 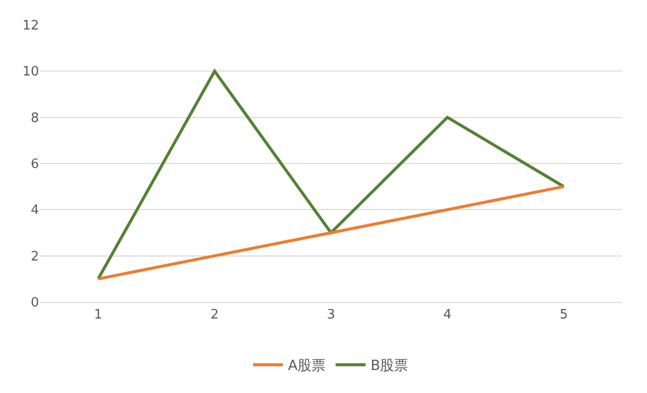 What do you see at coordinates (98, 315) in the screenshot?
I see `x-tick-label: 1` at bounding box center [98, 315].